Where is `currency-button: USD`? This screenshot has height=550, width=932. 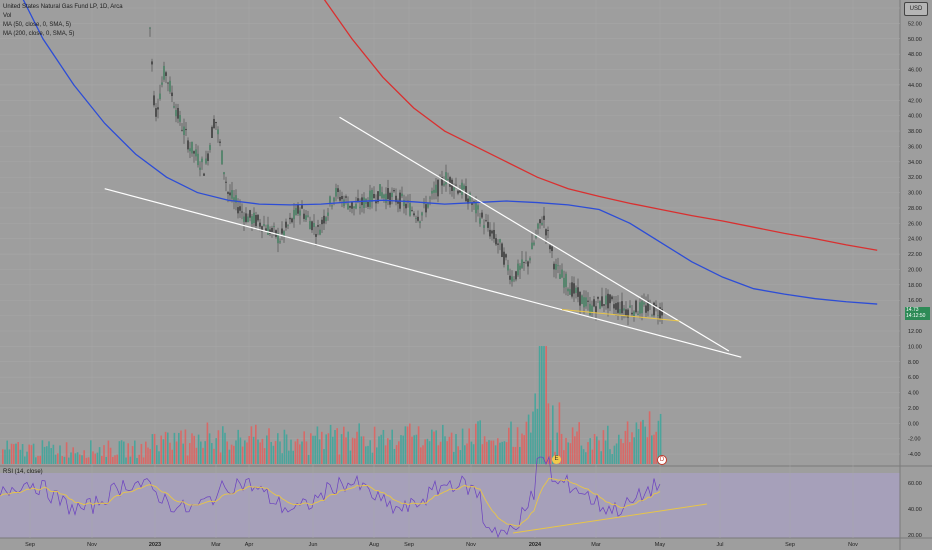
currency-button: USD is located at coordinates (916, 9).